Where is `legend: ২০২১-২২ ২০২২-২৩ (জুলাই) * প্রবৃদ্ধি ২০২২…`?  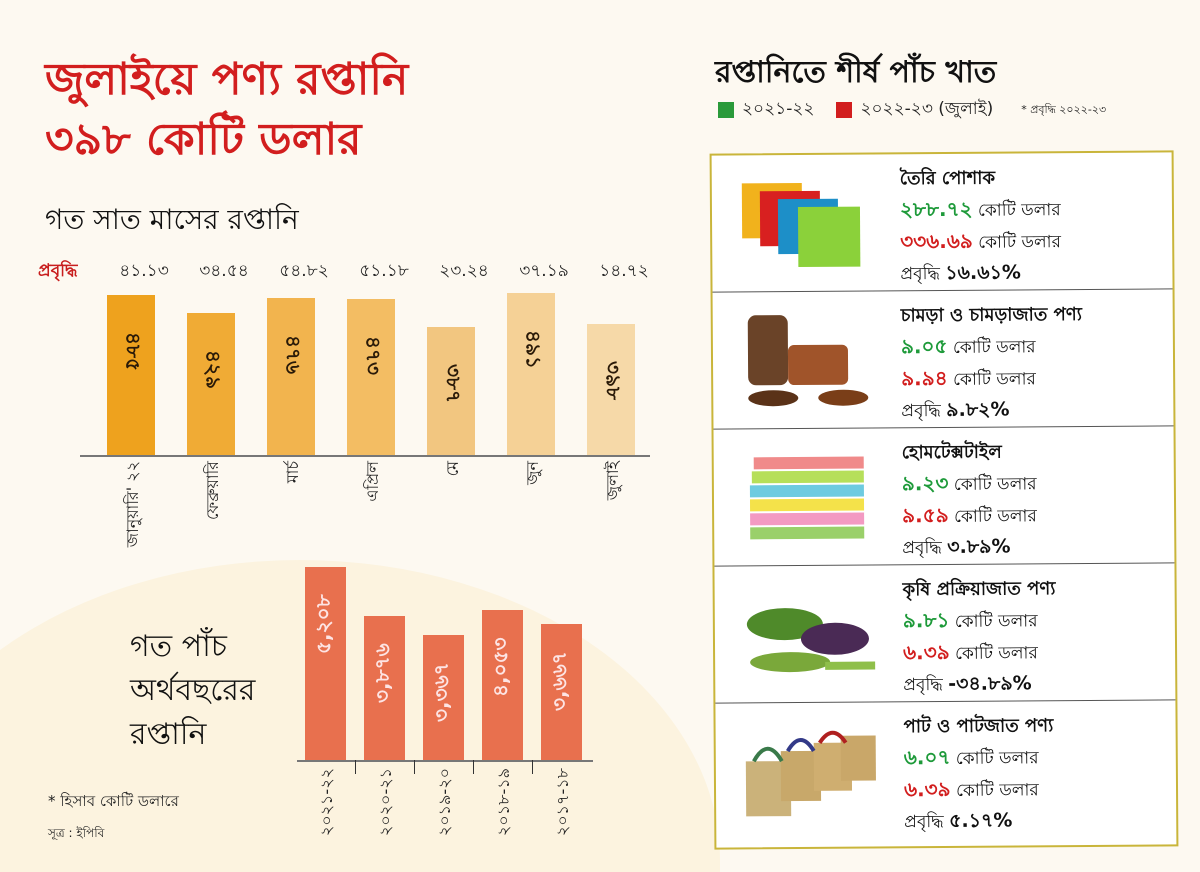 legend: ২০২১-২২ ২০২২-২৩ (জুলাই) * প্রবৃদ্ধি ২০২২… is located at coordinates (912, 110).